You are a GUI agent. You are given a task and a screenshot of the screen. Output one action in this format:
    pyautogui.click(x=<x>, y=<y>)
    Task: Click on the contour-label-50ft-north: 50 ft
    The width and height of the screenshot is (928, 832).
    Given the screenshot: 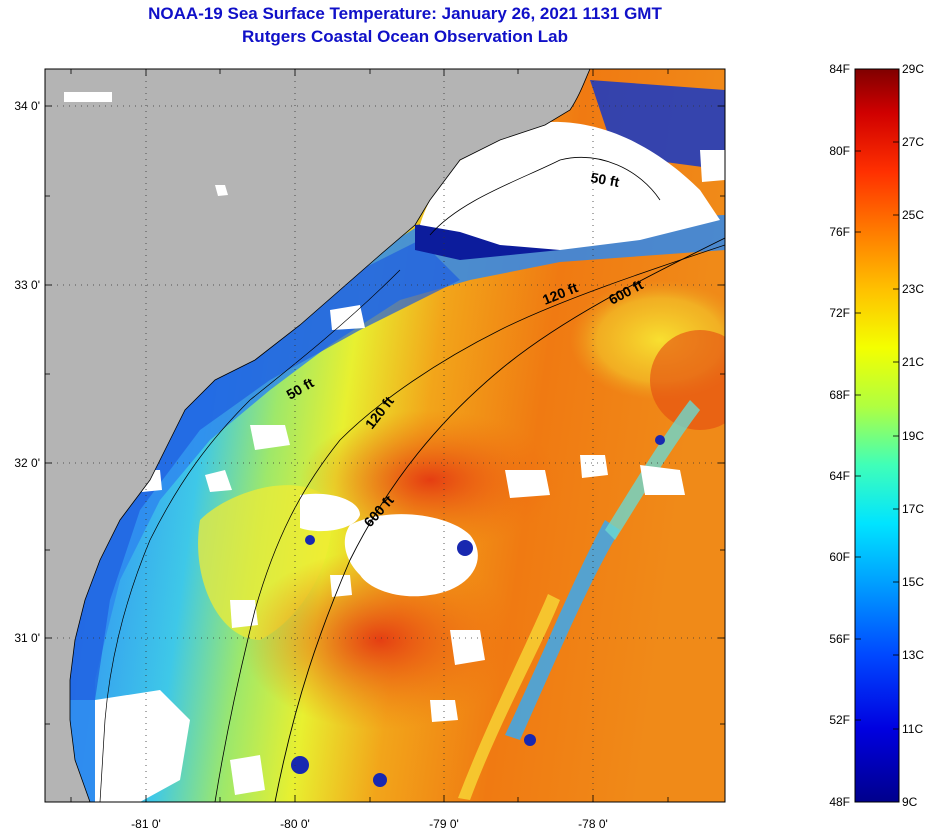 What is the action you would take?
    pyautogui.click(x=604, y=179)
    